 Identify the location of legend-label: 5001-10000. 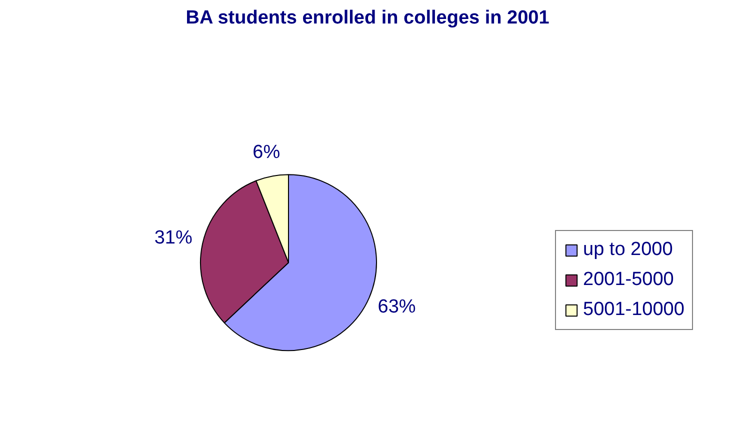
(633, 310).